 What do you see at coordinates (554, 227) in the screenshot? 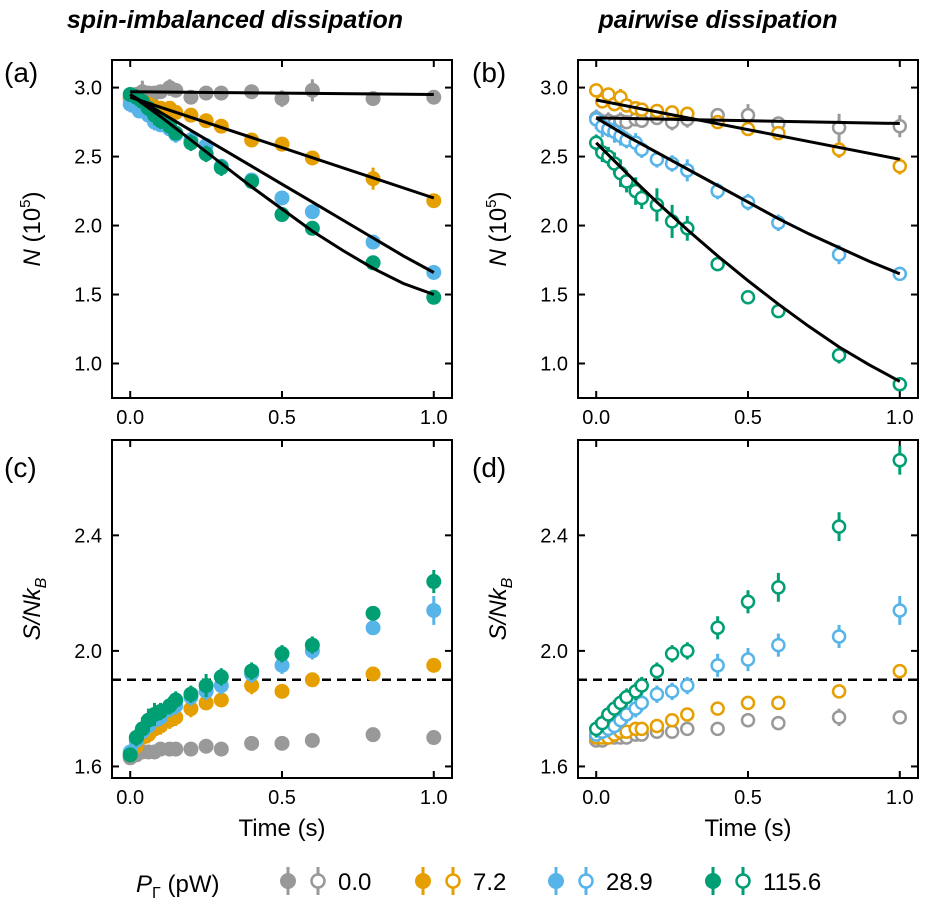
I see `y-tick-label-b-2: 2.0` at bounding box center [554, 227].